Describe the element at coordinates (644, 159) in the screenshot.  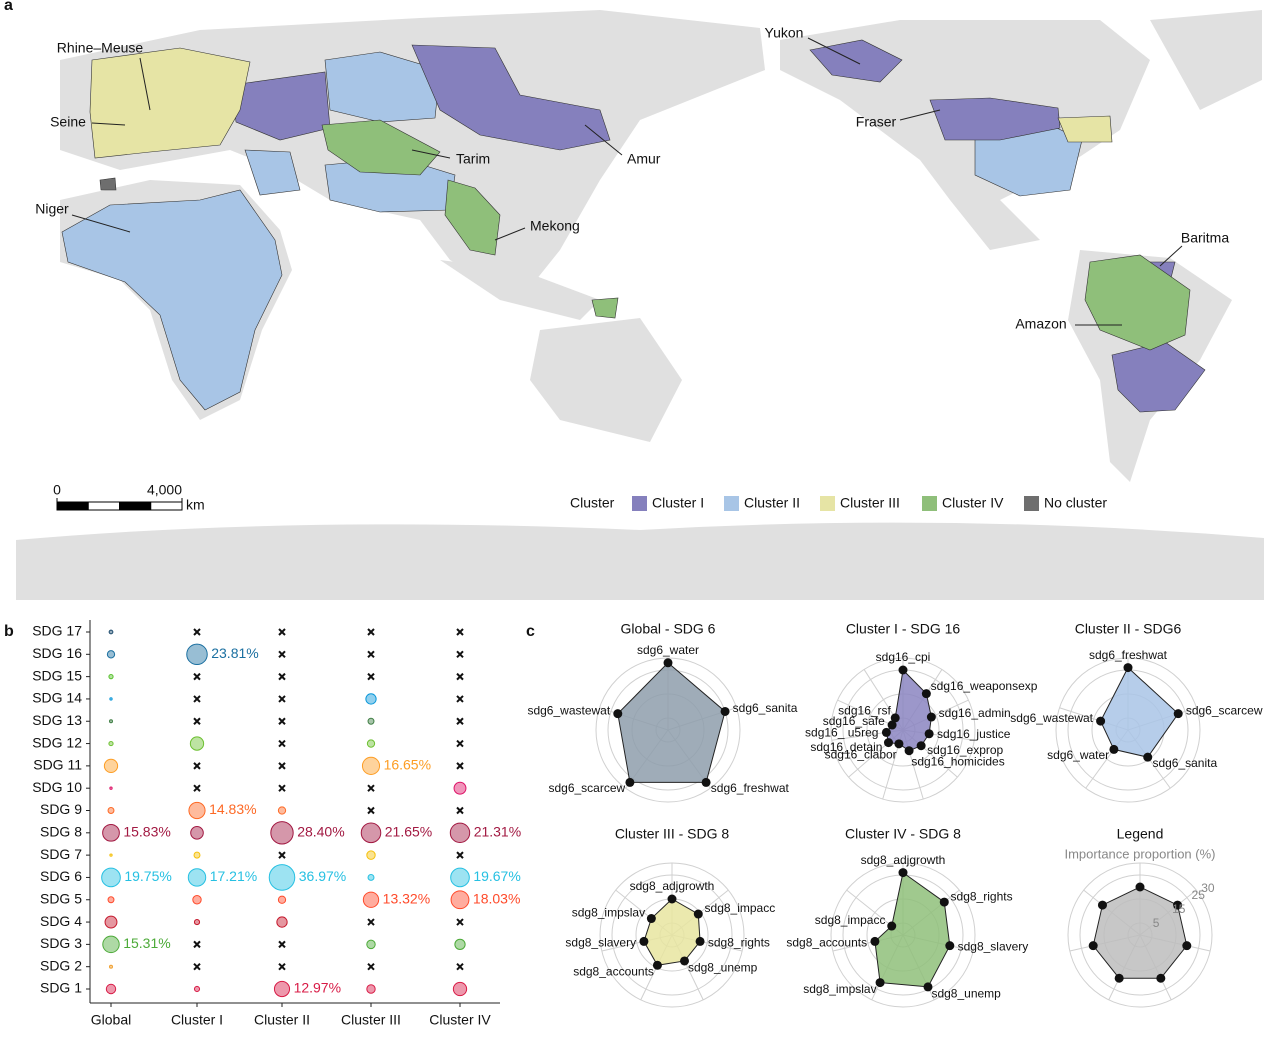
I see `map-label: Amur` at that location.